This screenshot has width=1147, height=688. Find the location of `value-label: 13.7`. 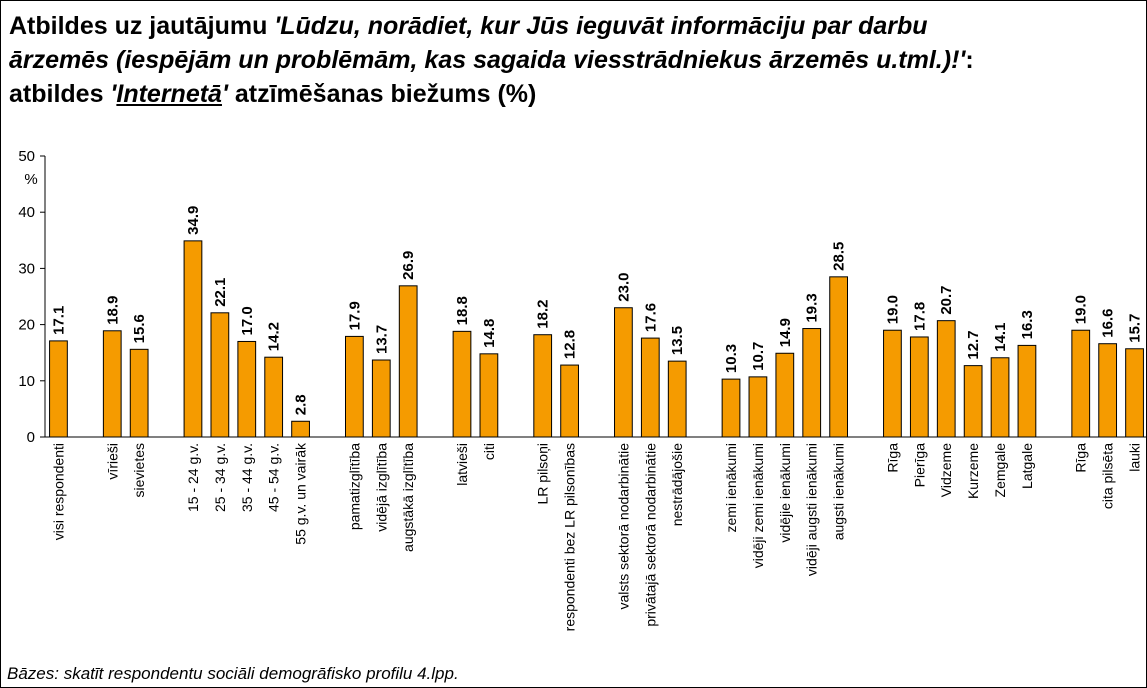

value-label: 13.7 is located at coordinates (381, 339).